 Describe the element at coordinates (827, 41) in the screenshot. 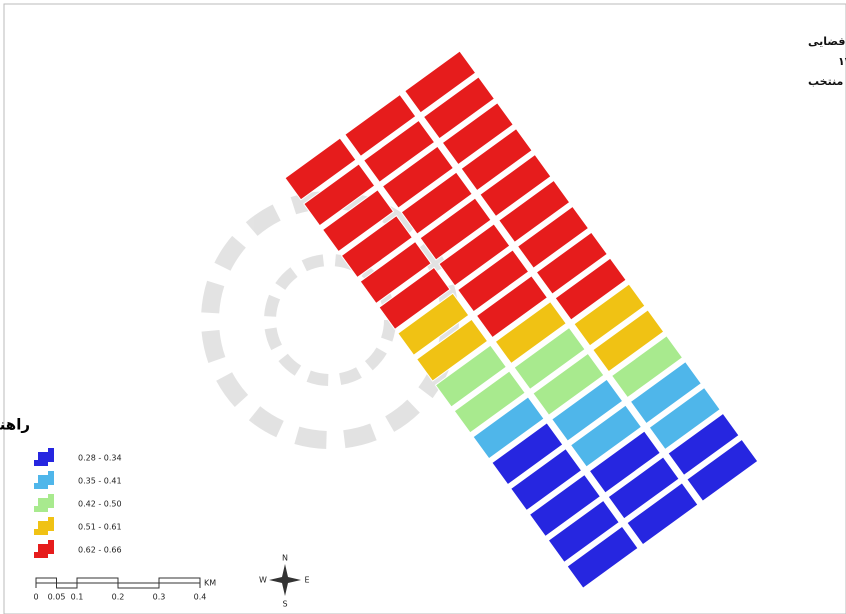

I see `title-line: ضریب تعیین محلی مدل رگرسیون وزنی فضایی` at that location.